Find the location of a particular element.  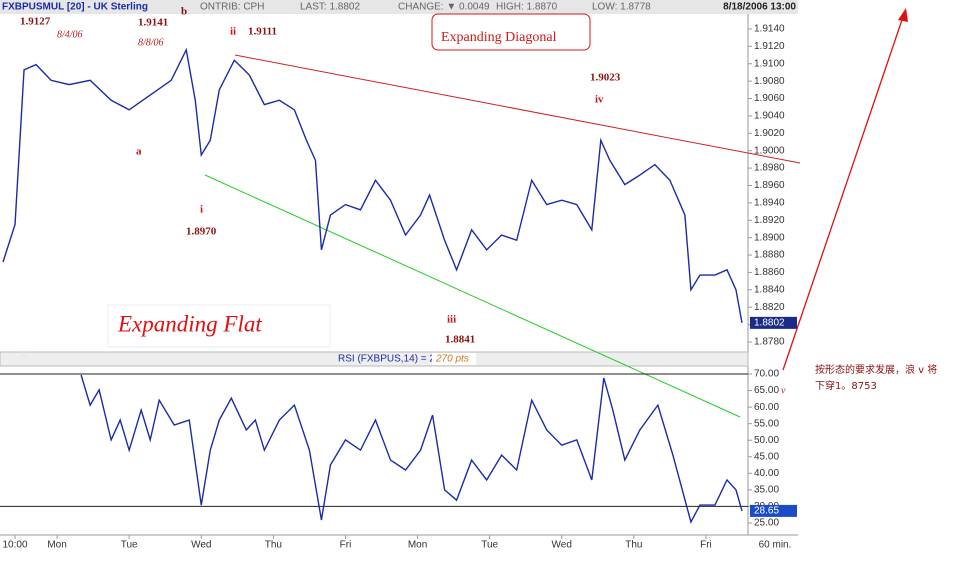

arrow-head is located at coordinates (903, 15).